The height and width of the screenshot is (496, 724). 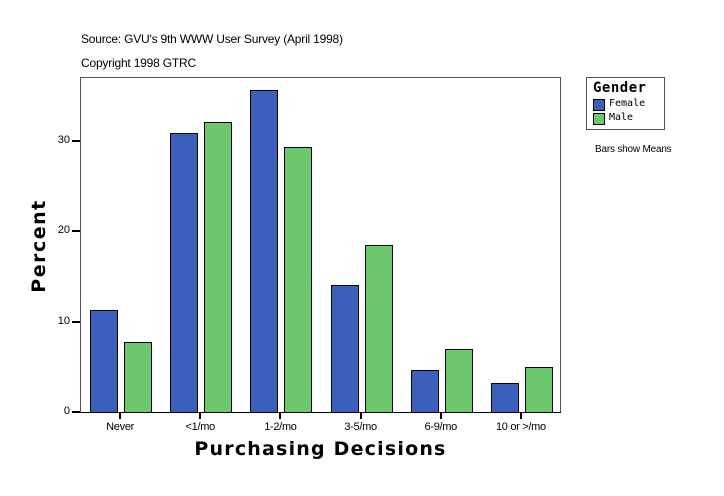 I want to click on legend: Gender Female Male, so click(x=625, y=103).